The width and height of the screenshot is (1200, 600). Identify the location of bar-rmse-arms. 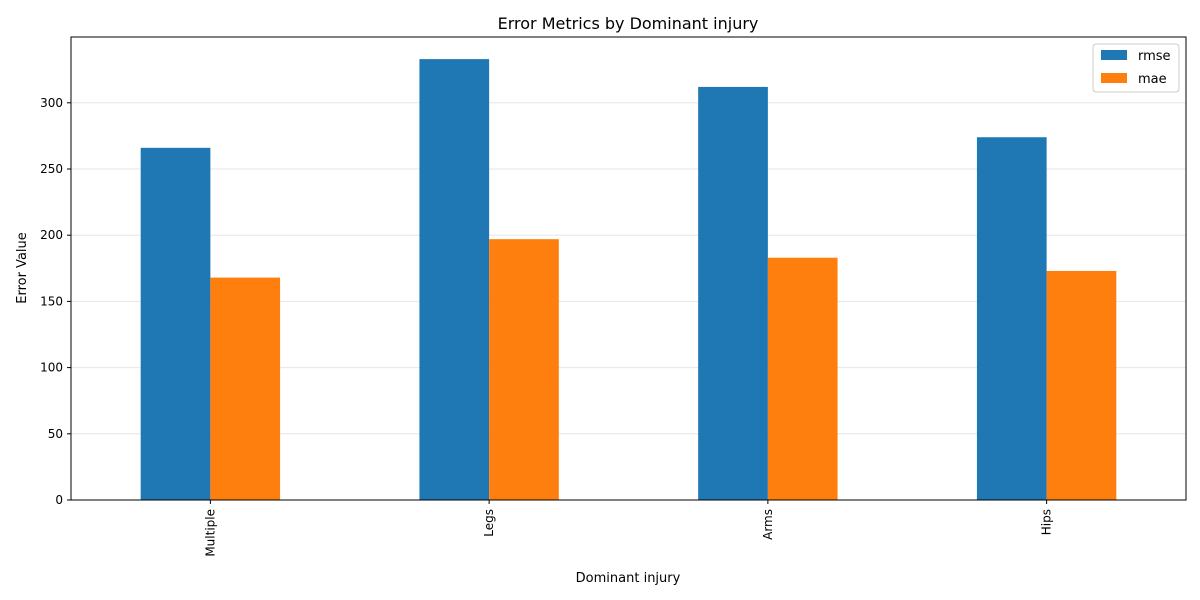
(733, 293).